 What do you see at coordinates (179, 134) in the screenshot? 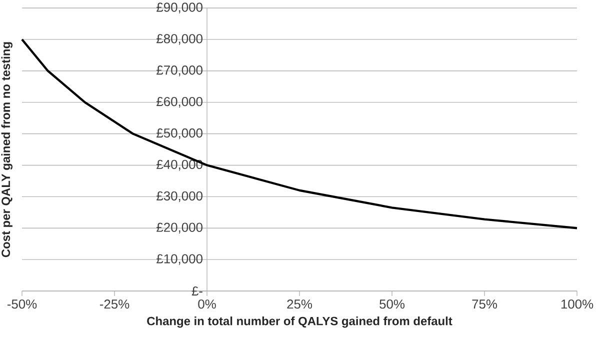
I see `y-tick-label: £50,000` at bounding box center [179, 134].